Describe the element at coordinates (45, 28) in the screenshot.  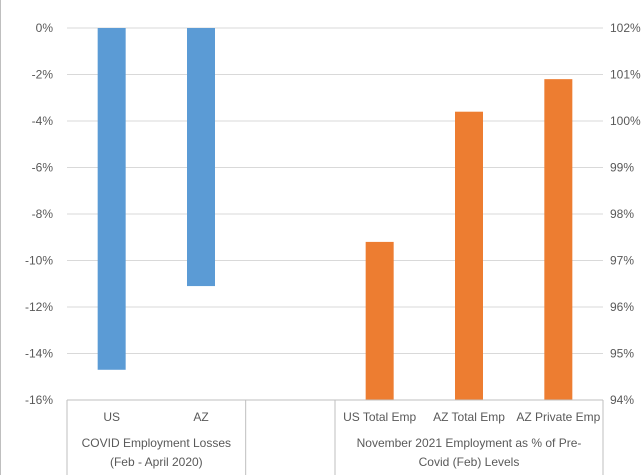
I see `left-tick-label: 0%` at that location.